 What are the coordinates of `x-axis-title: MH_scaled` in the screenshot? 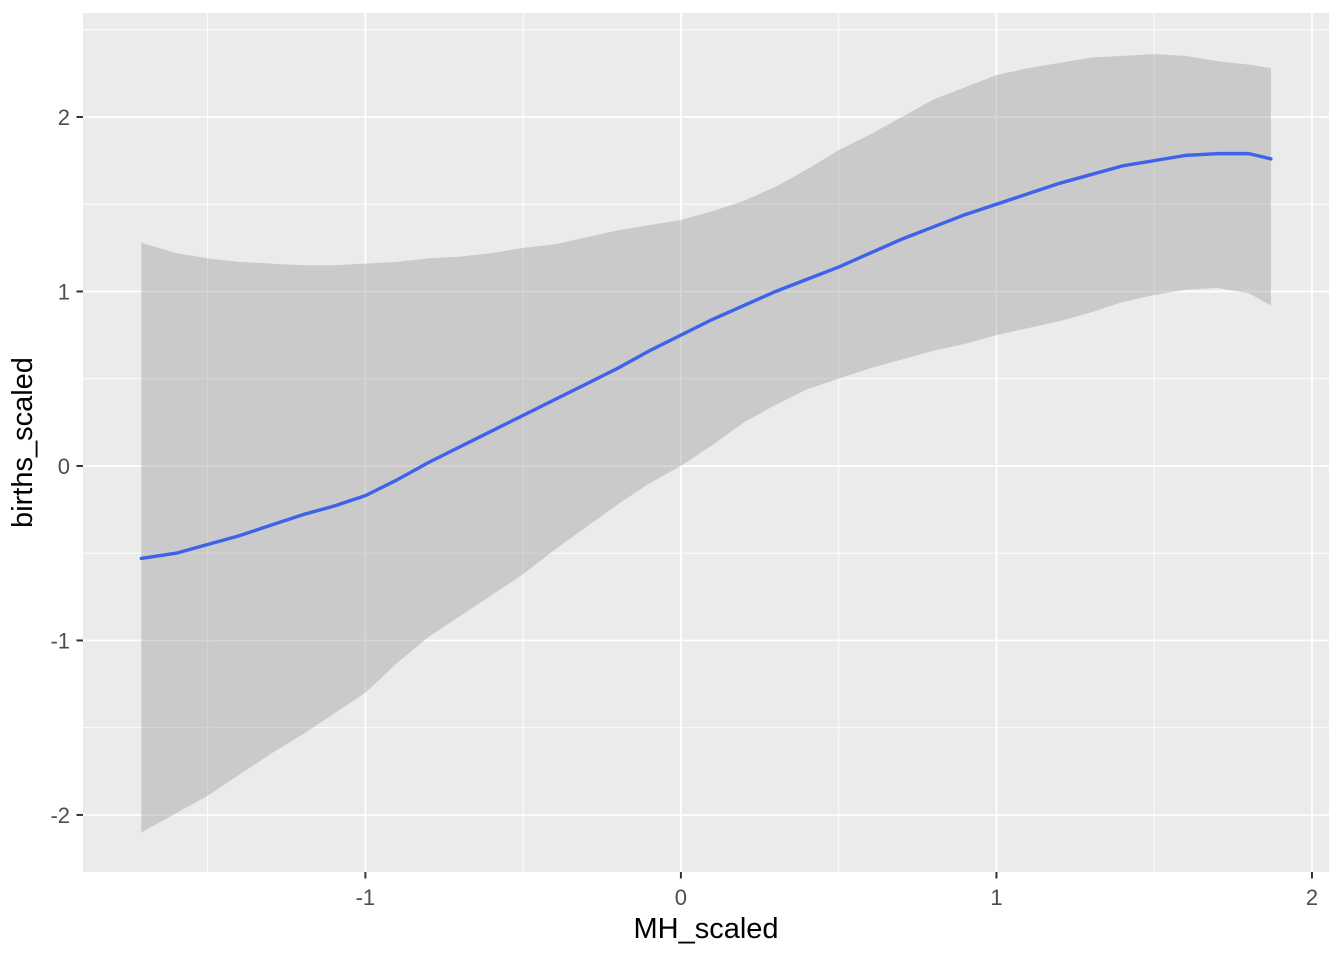 It's located at (705, 929).